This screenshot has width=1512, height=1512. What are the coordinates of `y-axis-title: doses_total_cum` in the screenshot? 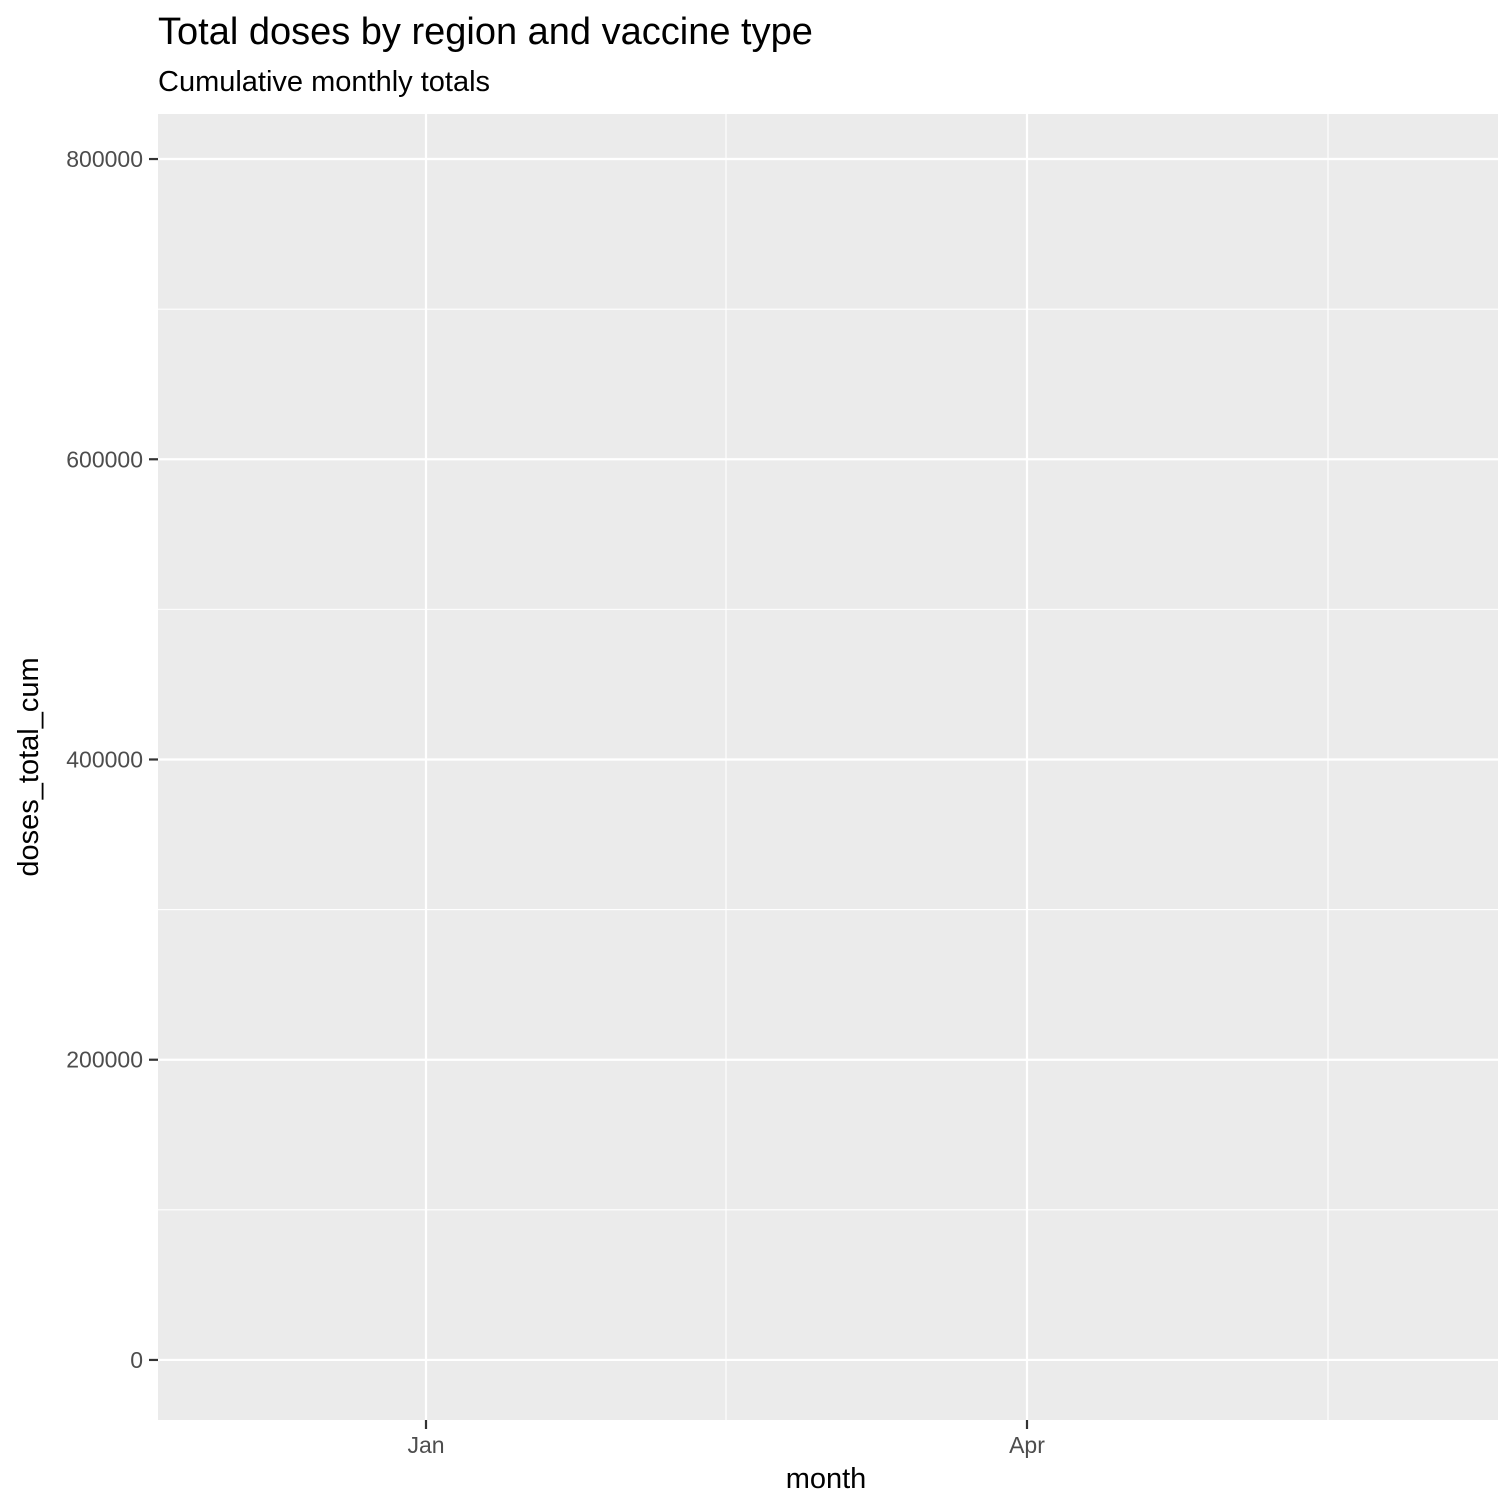 It's located at (29, 766).